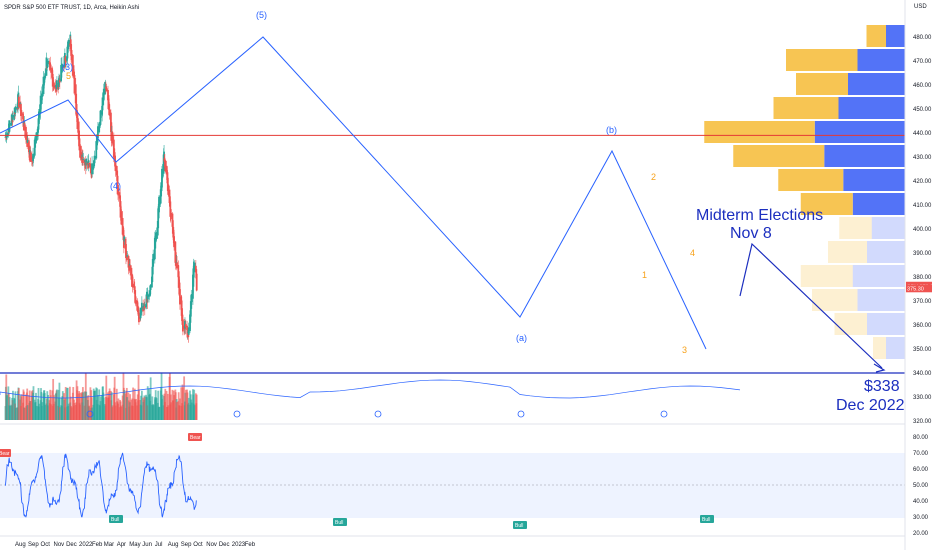  Describe the element at coordinates (684, 350) in the screenshot. I see `wave-label: 3` at that location.